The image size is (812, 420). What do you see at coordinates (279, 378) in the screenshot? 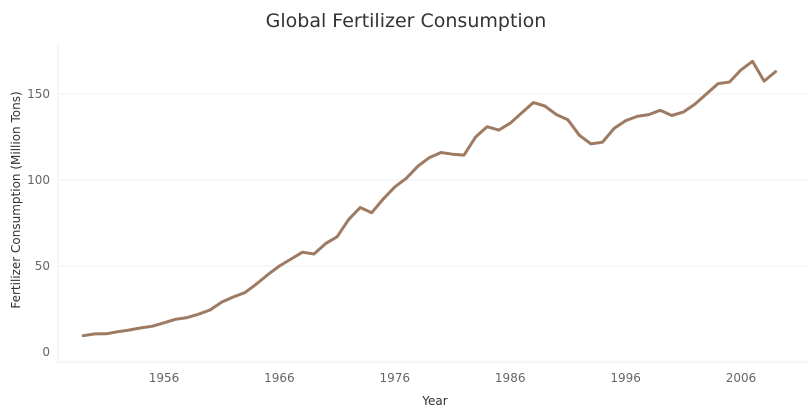
I see `x-tick-label-1966: 1966` at bounding box center [279, 378].